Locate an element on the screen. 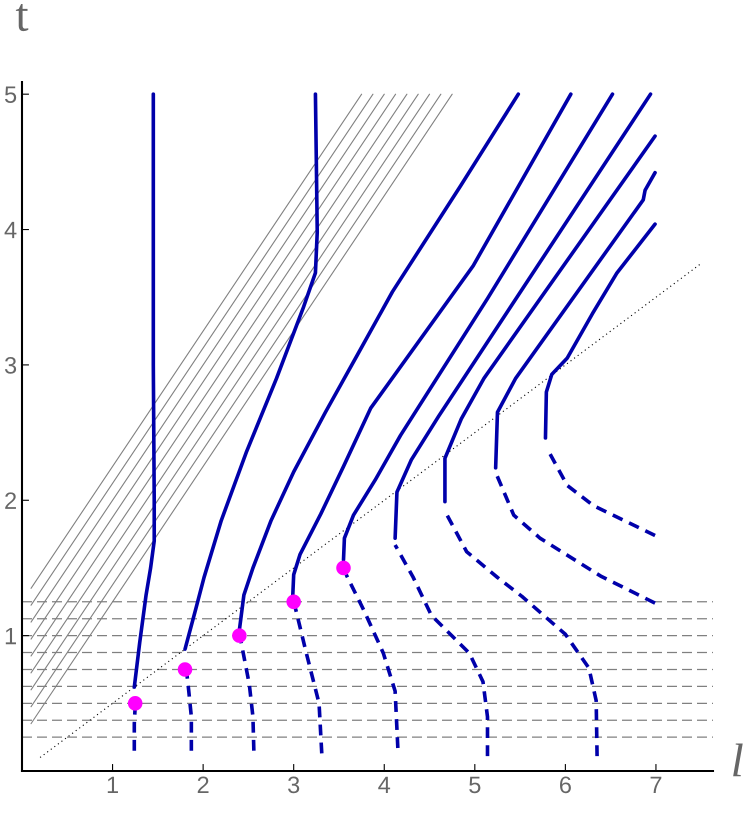 The height and width of the screenshot is (813, 750). x-tick-label: 2 is located at coordinates (203, 784).